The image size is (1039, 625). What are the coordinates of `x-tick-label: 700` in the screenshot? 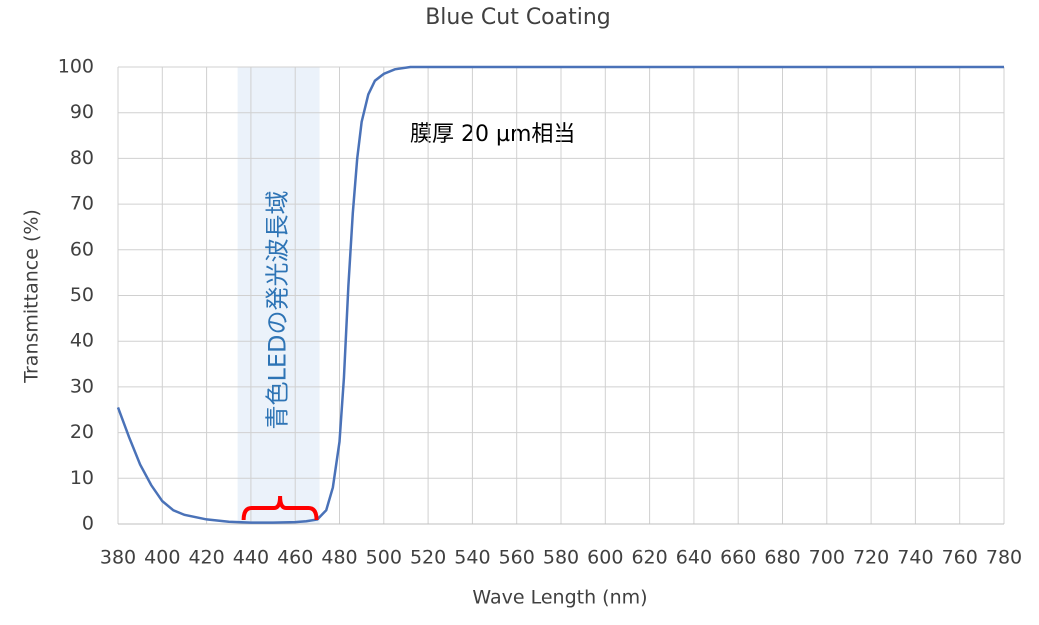 It's located at (827, 558).